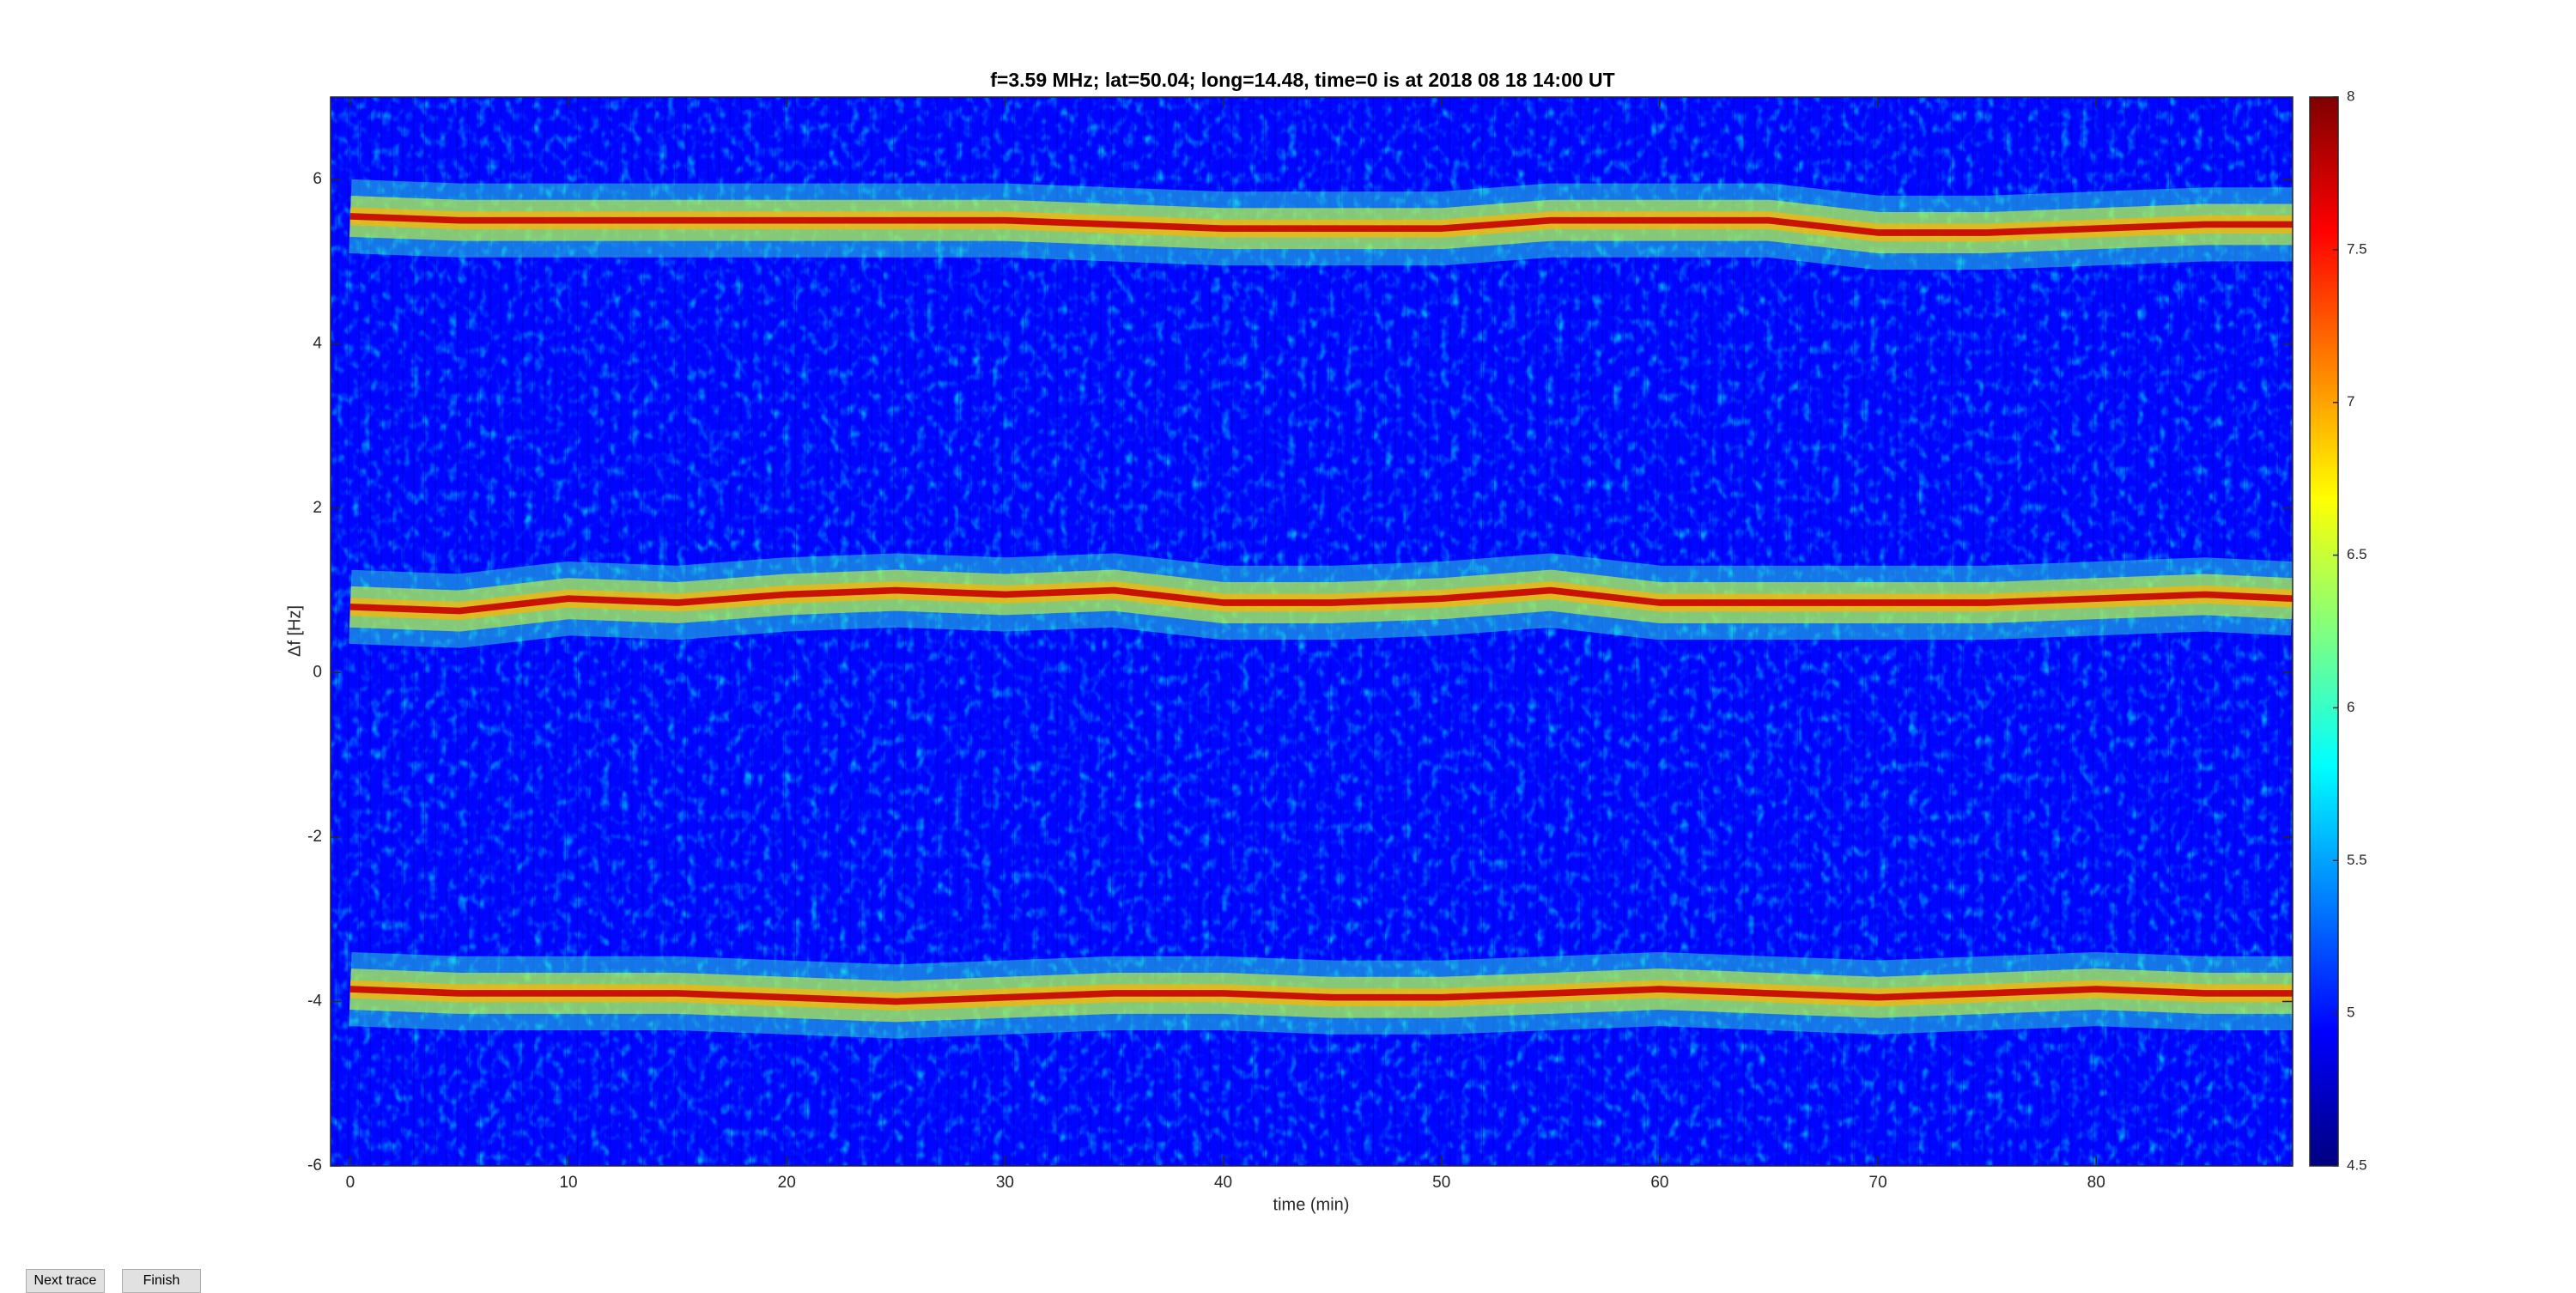 This screenshot has height=1293, width=2576. Describe the element at coordinates (1312, 1204) in the screenshot. I see `x-axis-label: time (min)` at that location.